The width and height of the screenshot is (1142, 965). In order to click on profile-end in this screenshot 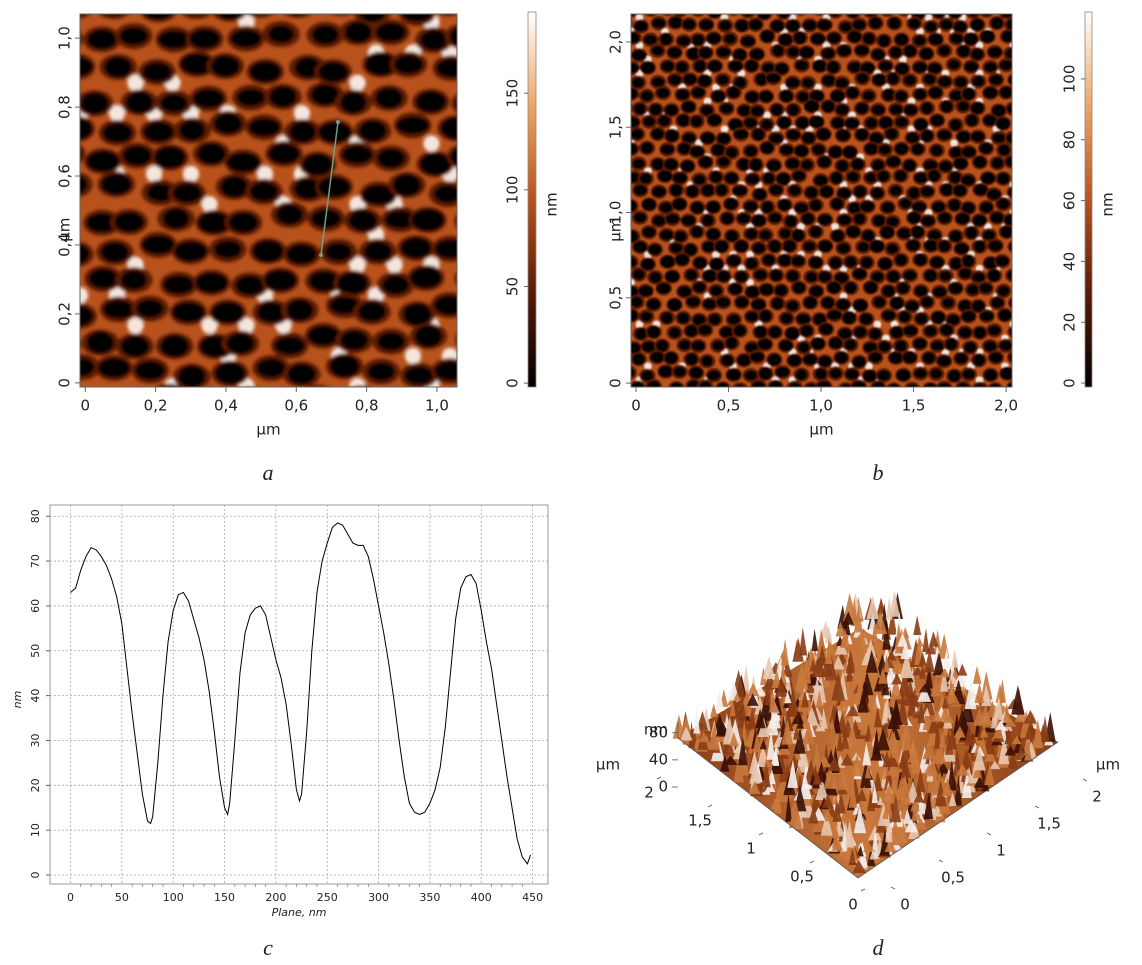, I will do `click(338, 122)`.